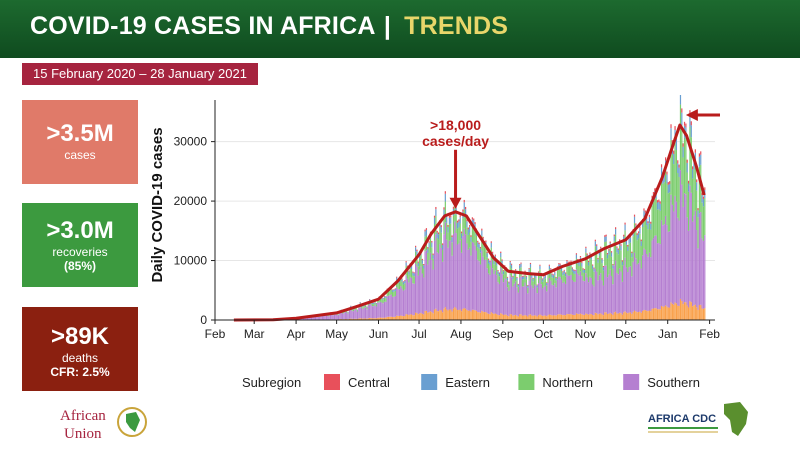 The width and height of the screenshot is (800, 450). Describe the element at coordinates (543, 334) in the screenshot. I see `x-tick-label: Oct` at that location.